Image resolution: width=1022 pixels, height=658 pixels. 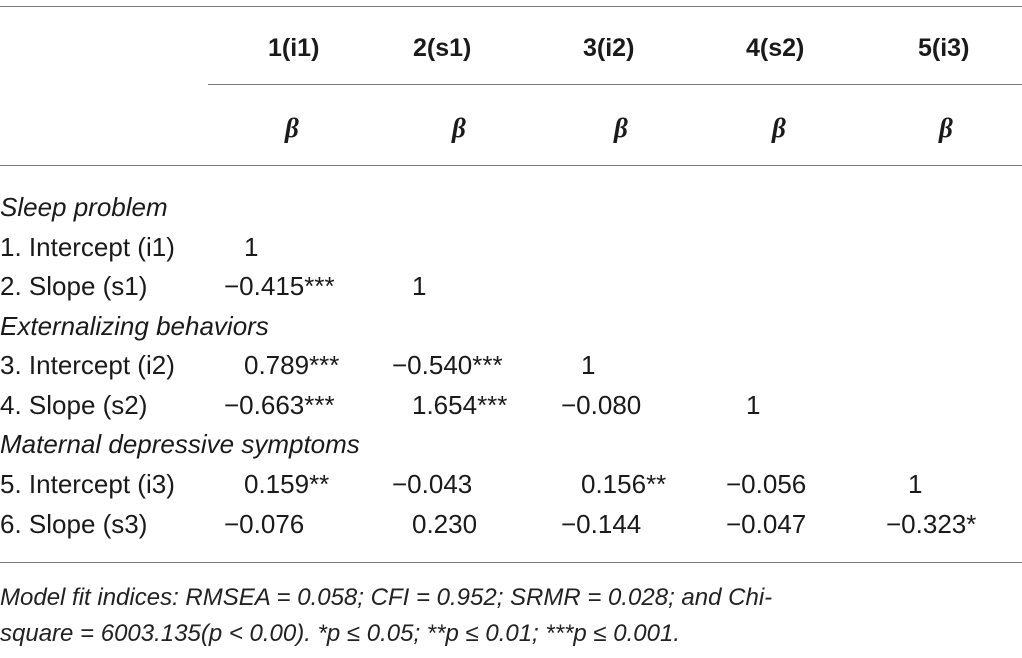 I want to click on cell-value: −0.144, so click(x=601, y=524).